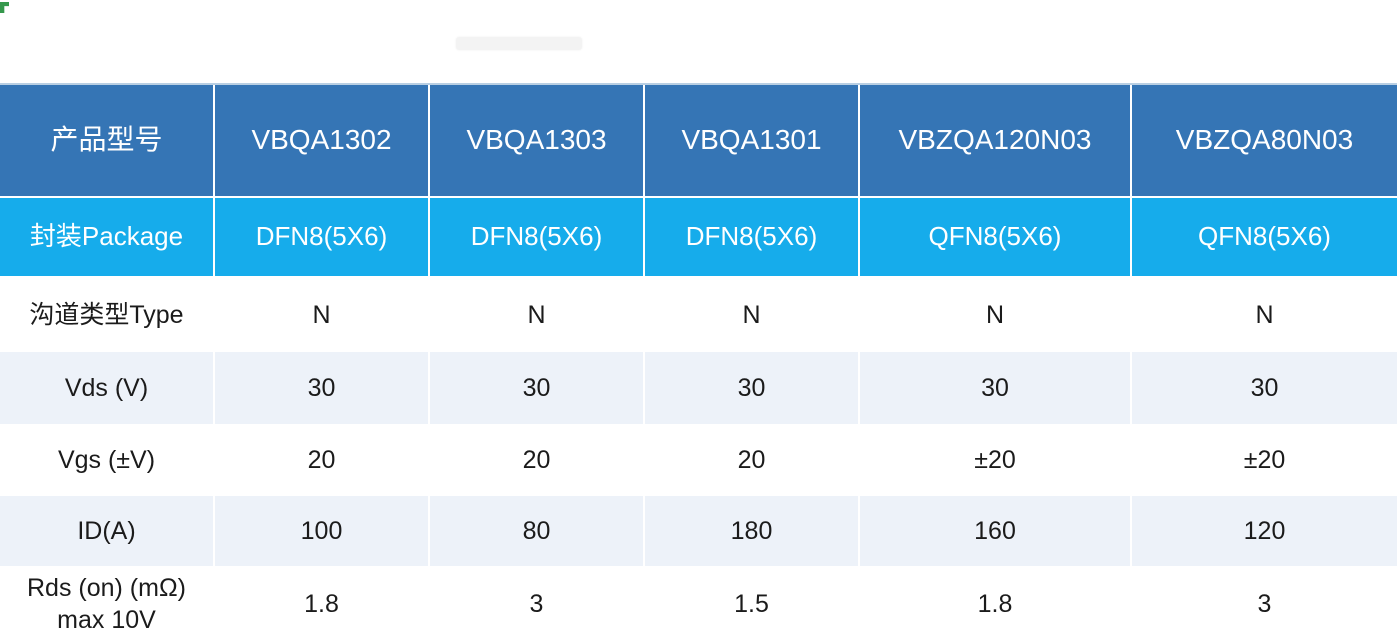  Describe the element at coordinates (752, 140) in the screenshot. I see `column-header-part: VBQA1301` at that location.